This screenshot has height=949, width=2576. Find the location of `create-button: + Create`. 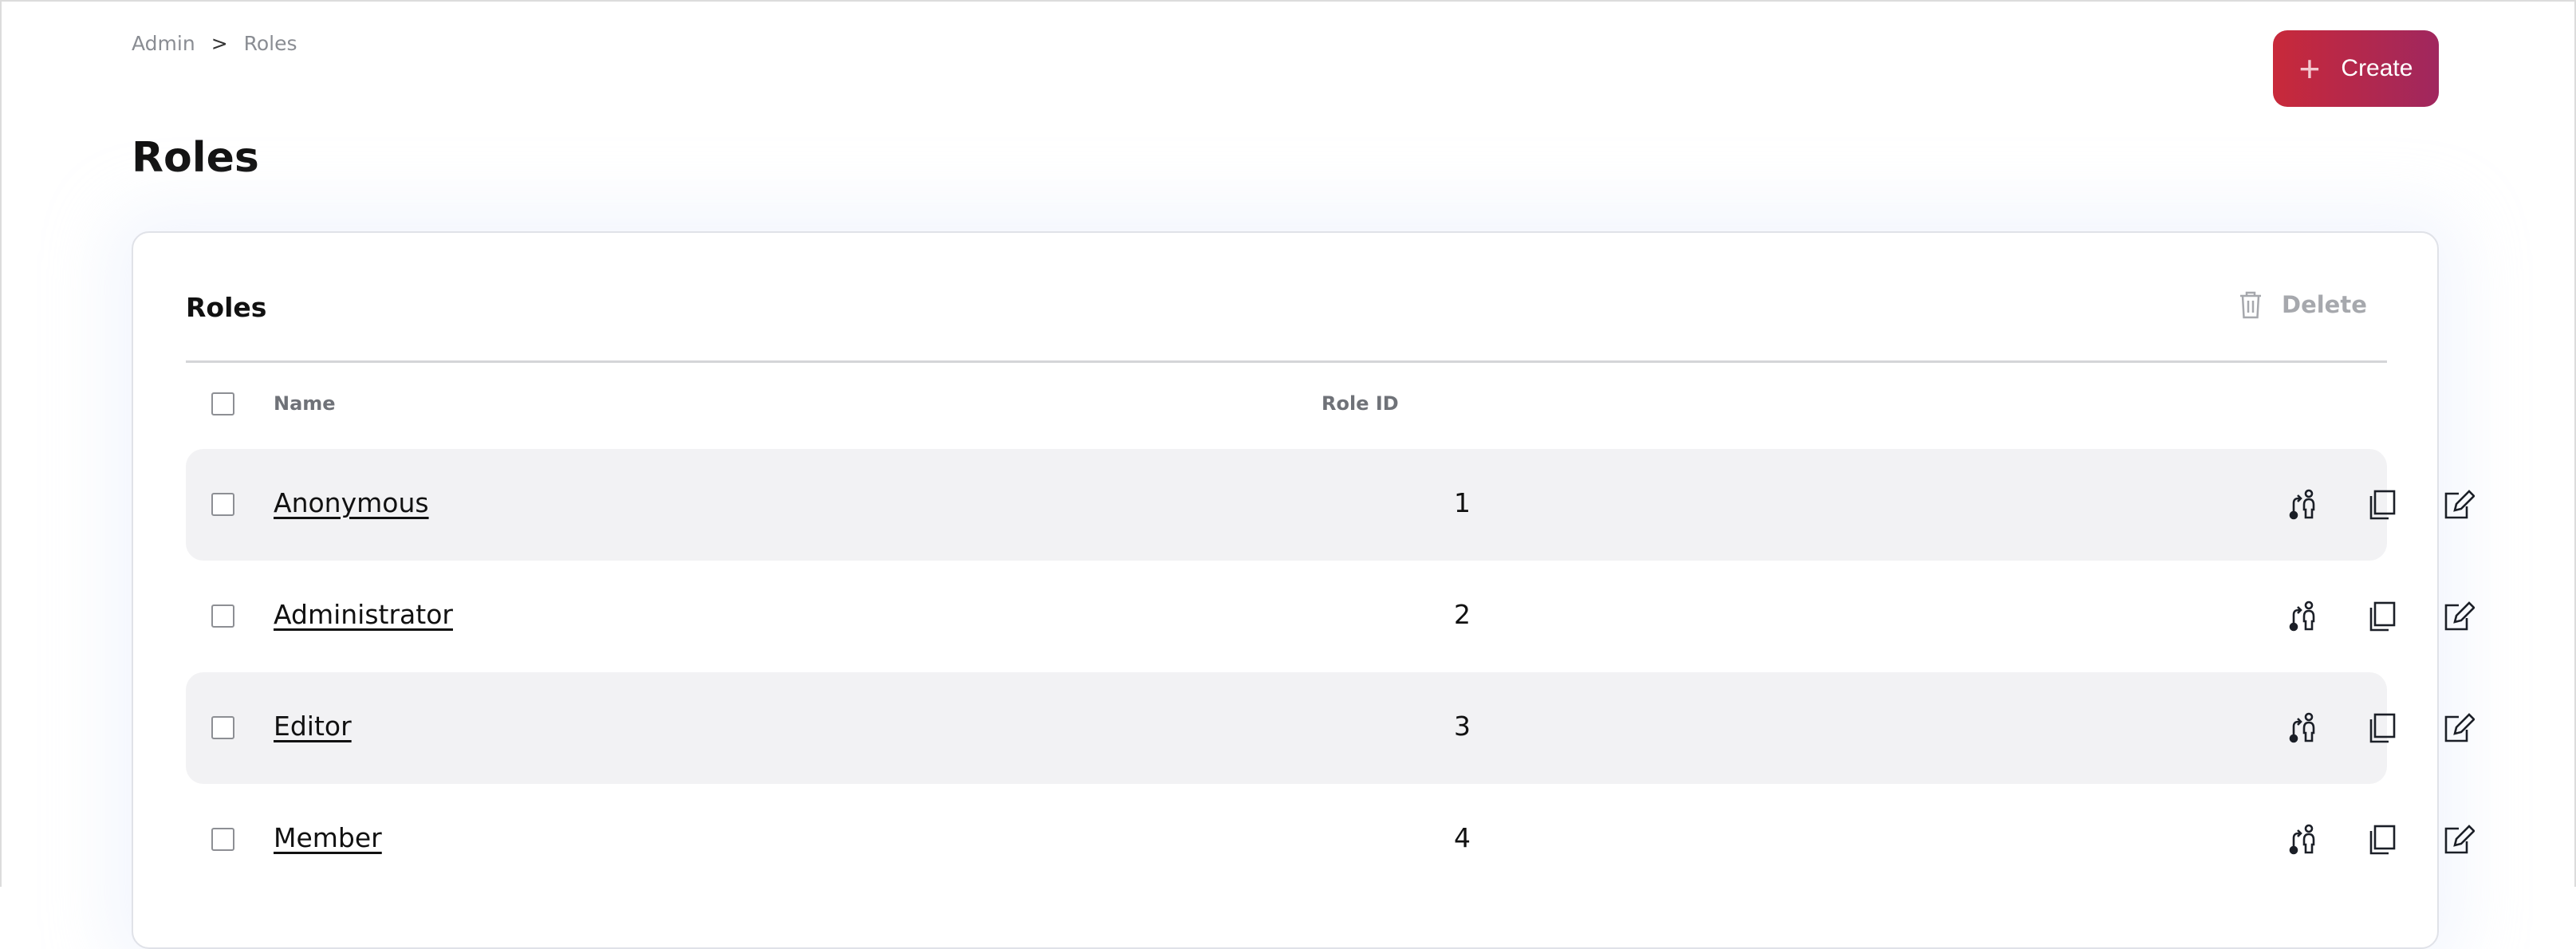

create-button: + Create is located at coordinates (2356, 68).